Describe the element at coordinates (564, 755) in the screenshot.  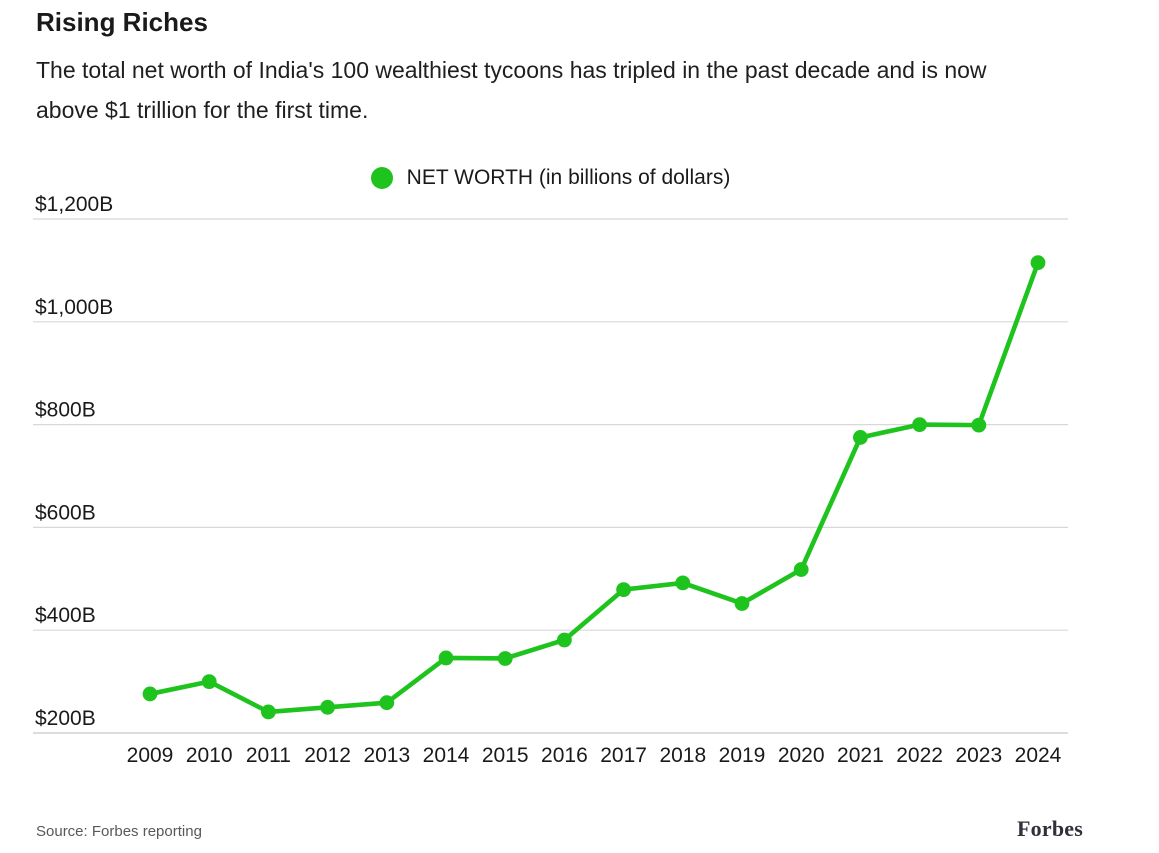
I see `x-tick-label: 2016` at that location.